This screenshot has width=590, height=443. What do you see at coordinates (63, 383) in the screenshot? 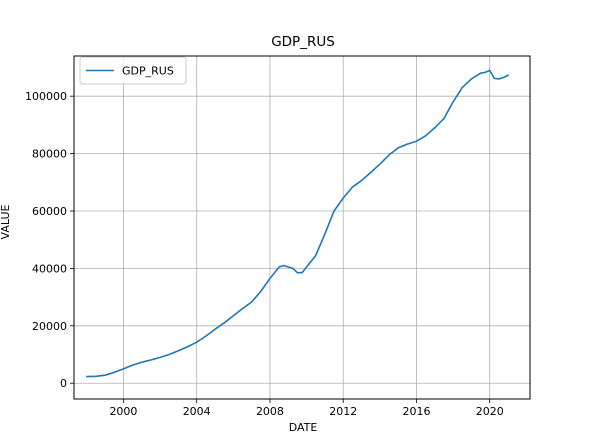
I see `y-tick-label: 0` at bounding box center [63, 383].